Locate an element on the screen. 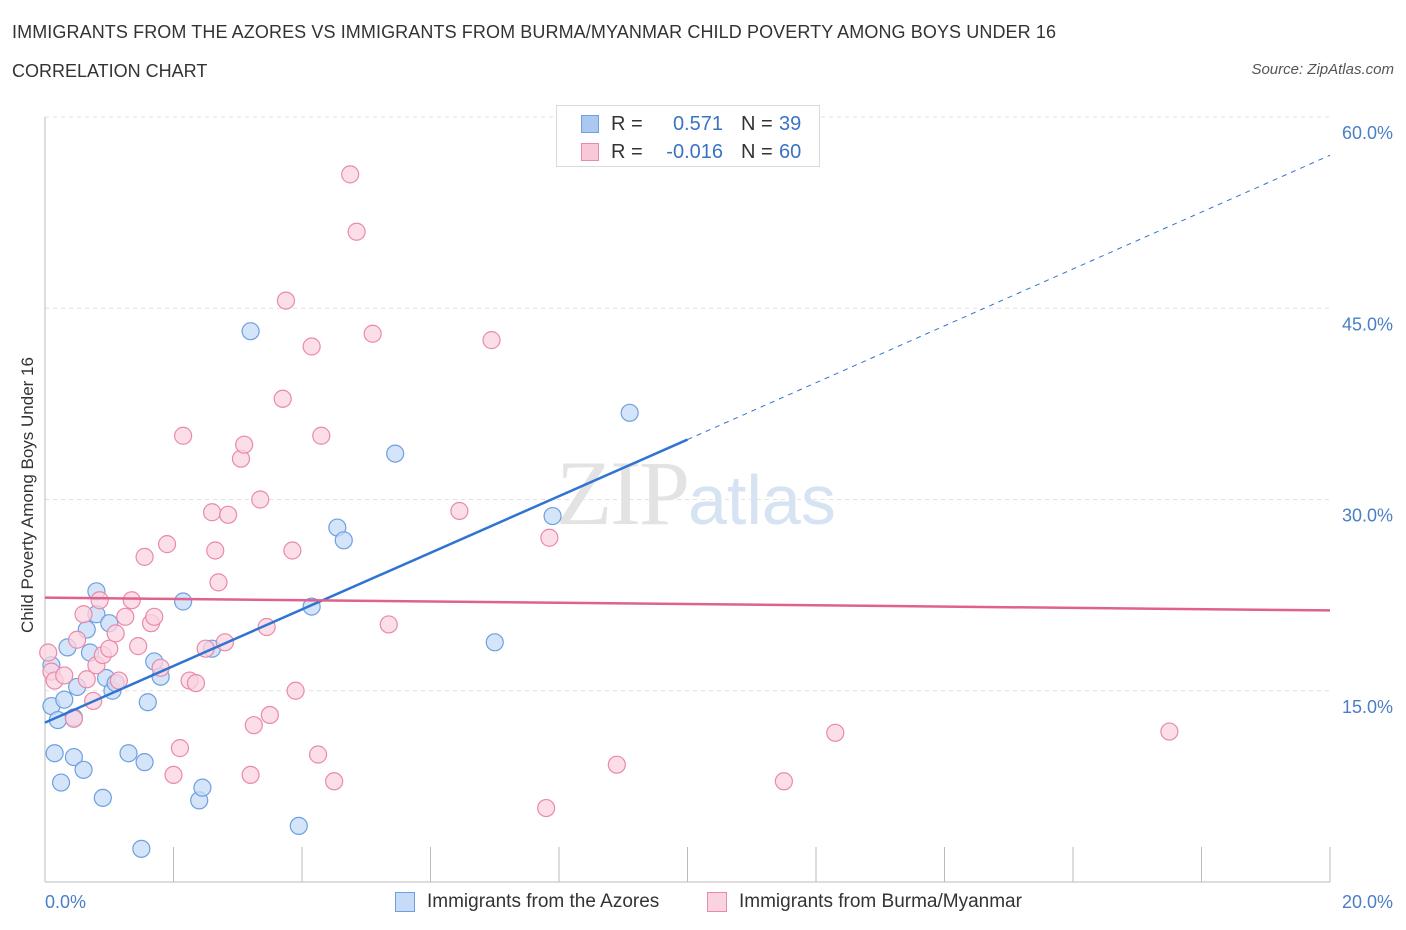 Image resolution: width=1406 pixels, height=930 pixels. correlation-legend: R = 0.571 N = 39 R = -0.016 N = 60 is located at coordinates (688, 136).